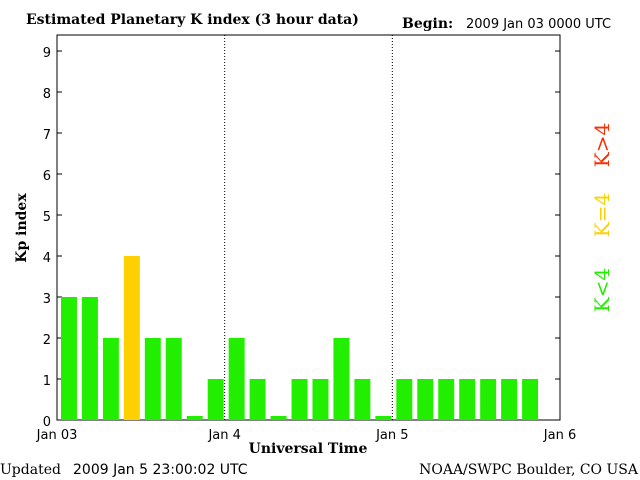 Image resolution: width=640 pixels, height=480 pixels. What do you see at coordinates (57, 435) in the screenshot?
I see `x-tick-label: Jan 03` at bounding box center [57, 435].